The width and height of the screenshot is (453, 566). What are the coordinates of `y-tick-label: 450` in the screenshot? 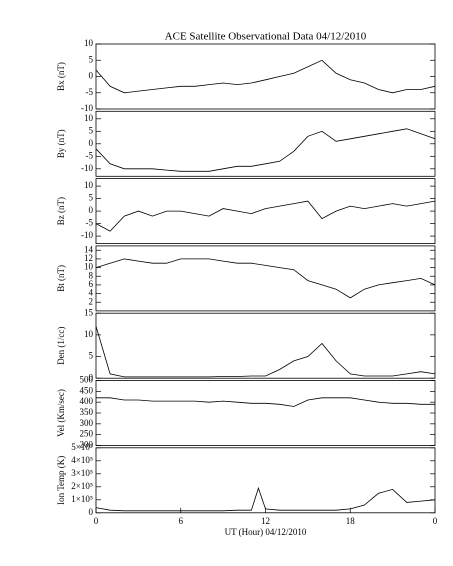 It's located at (87, 390).